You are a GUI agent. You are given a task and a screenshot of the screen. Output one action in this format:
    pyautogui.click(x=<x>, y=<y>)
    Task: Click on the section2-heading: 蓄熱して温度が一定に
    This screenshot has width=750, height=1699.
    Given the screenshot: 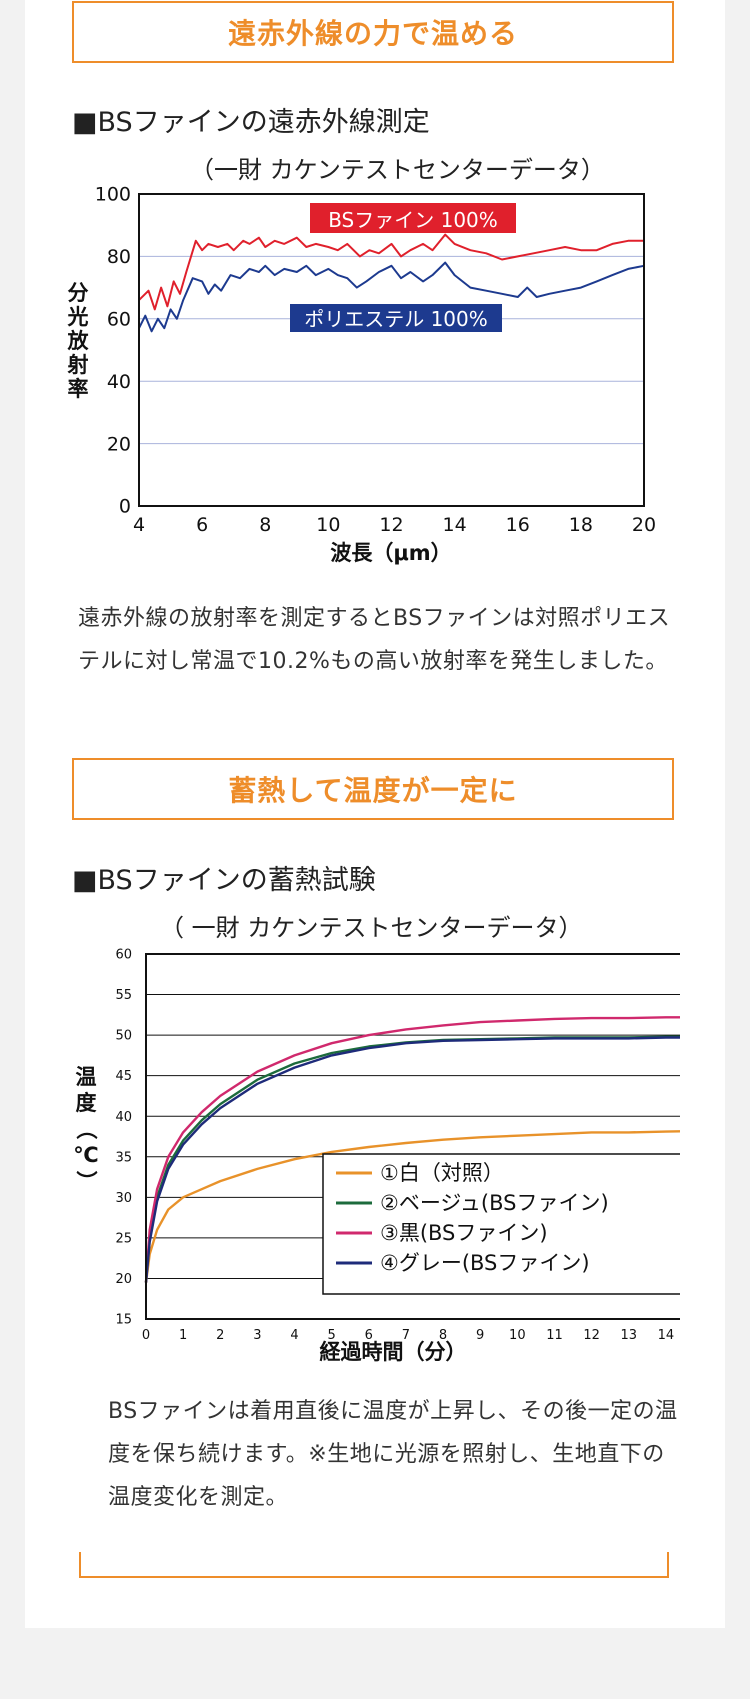 What is the action you would take?
    pyautogui.click(x=373, y=789)
    